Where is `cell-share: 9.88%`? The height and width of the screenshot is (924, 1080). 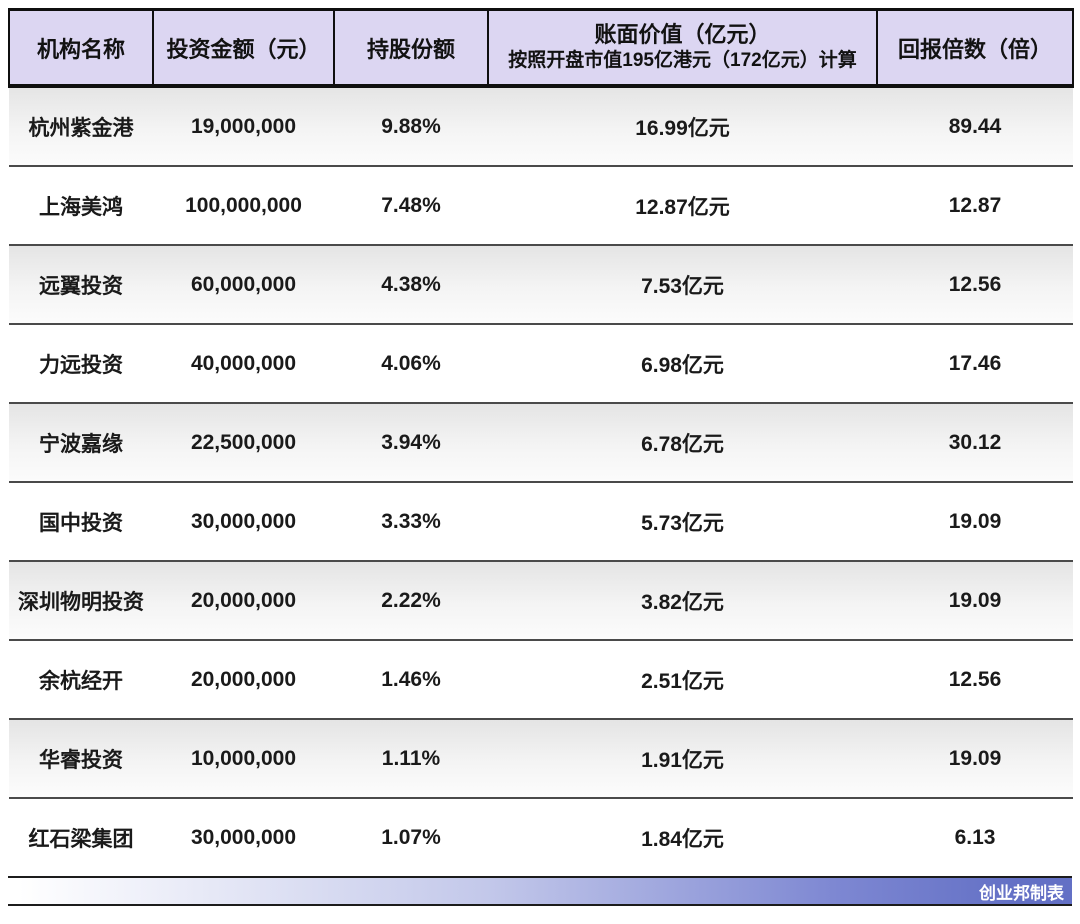 cell-share: 9.88% is located at coordinates (411, 126).